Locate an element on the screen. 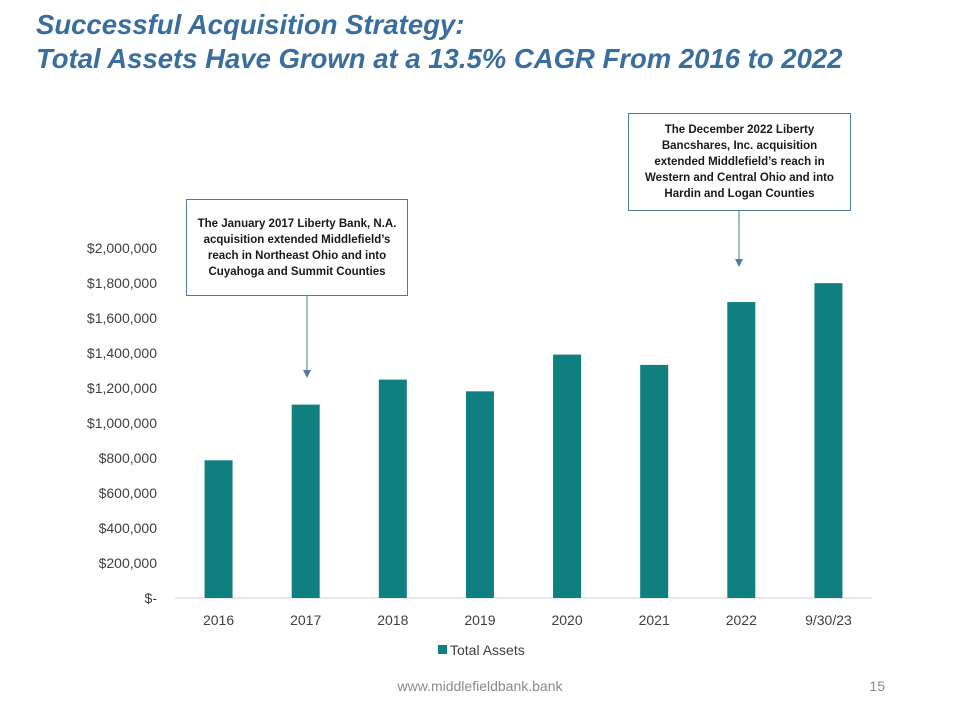  x-tick-label: 2020 is located at coordinates (566, 620).